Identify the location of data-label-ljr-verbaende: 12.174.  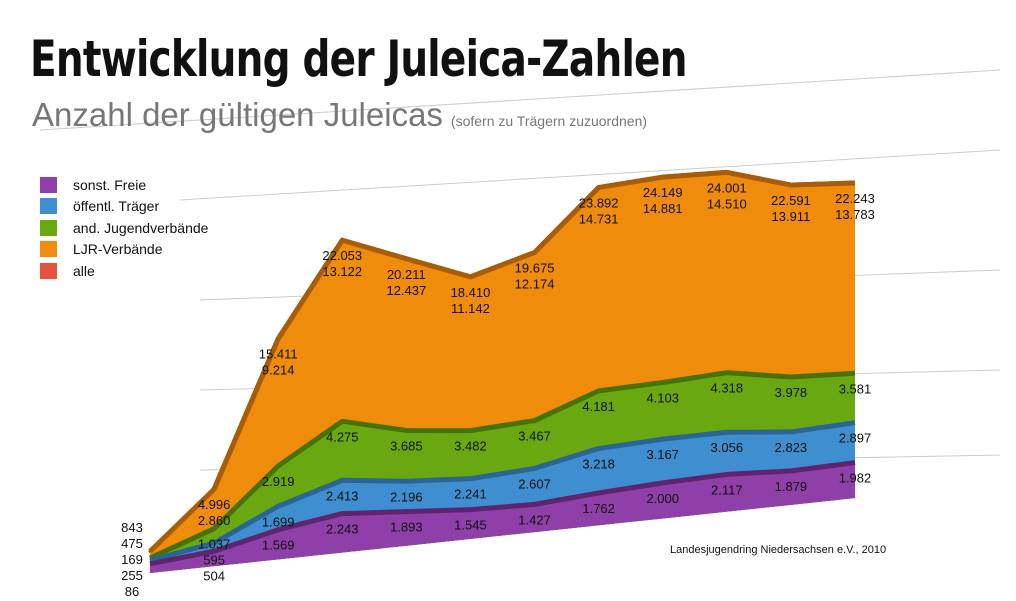
(535, 284).